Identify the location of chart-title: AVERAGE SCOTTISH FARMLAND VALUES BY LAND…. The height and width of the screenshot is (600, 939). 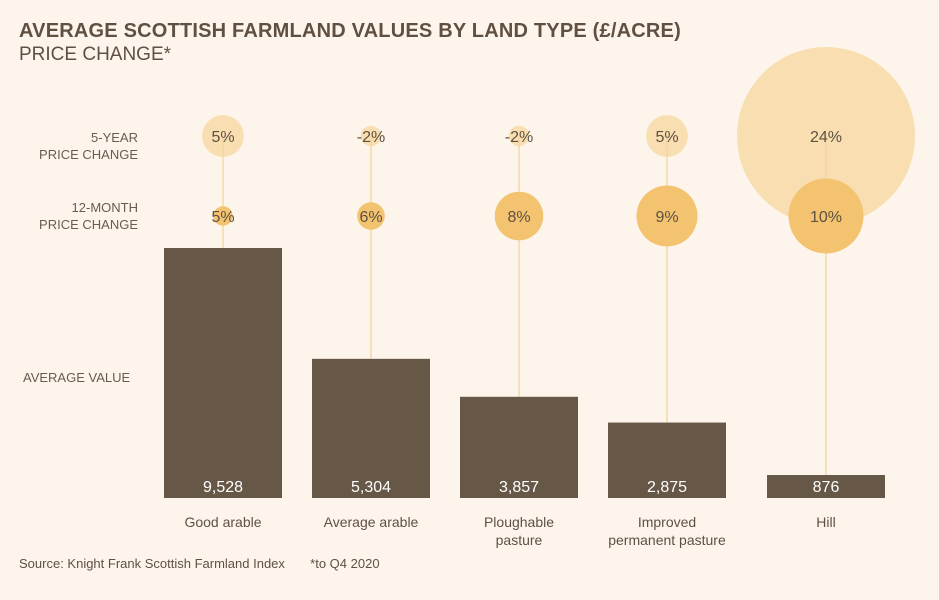
(350, 31).